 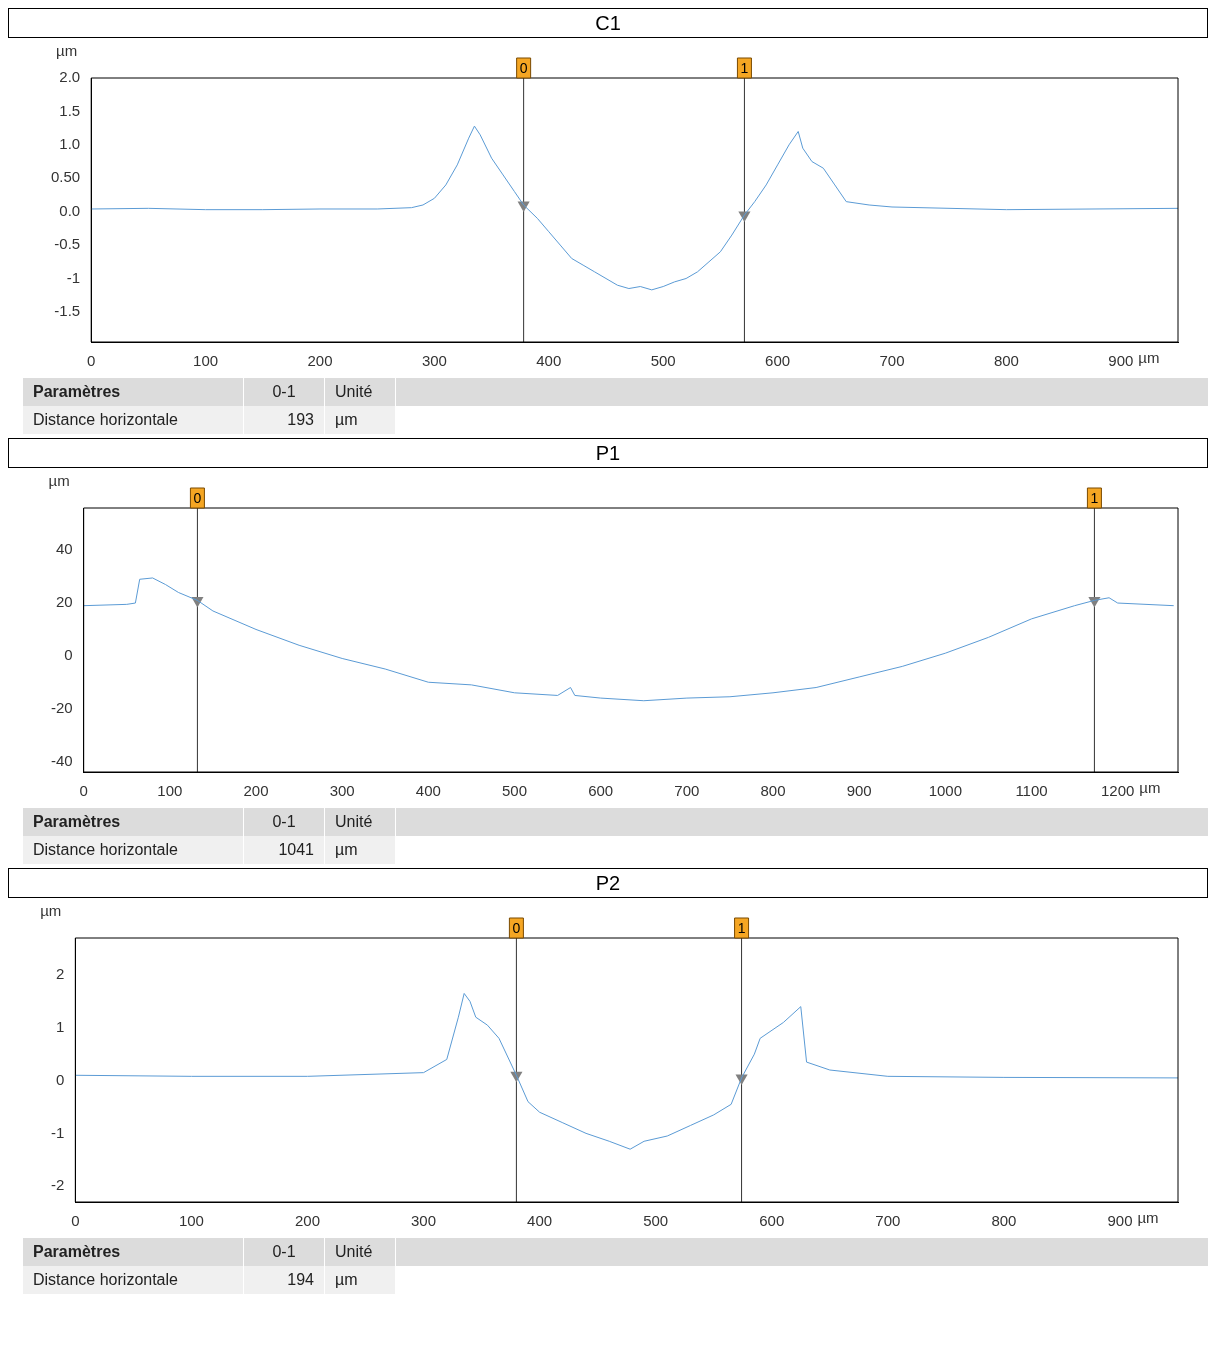 What do you see at coordinates (67, 311) in the screenshot?
I see `y-tick-label: -1.5` at bounding box center [67, 311].